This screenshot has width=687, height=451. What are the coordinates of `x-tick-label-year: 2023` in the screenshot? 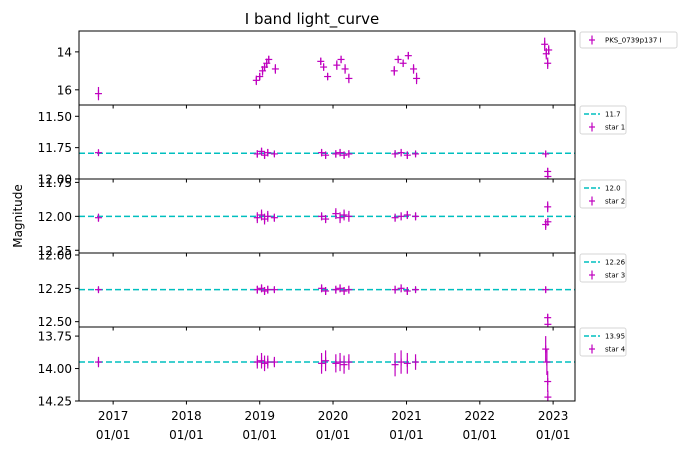 It's located at (553, 416).